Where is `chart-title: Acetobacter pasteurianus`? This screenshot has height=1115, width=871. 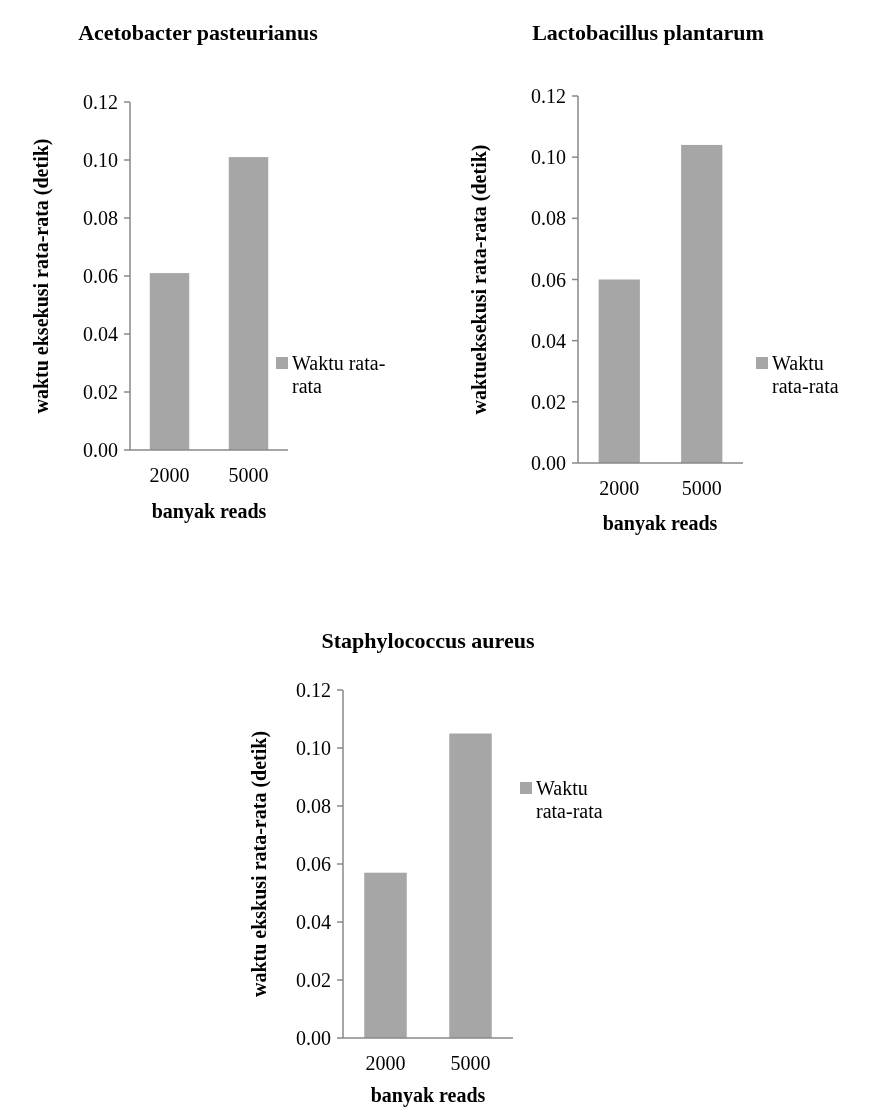
chart-title: Acetobacter pasteurianus is located at coordinates (198, 32).